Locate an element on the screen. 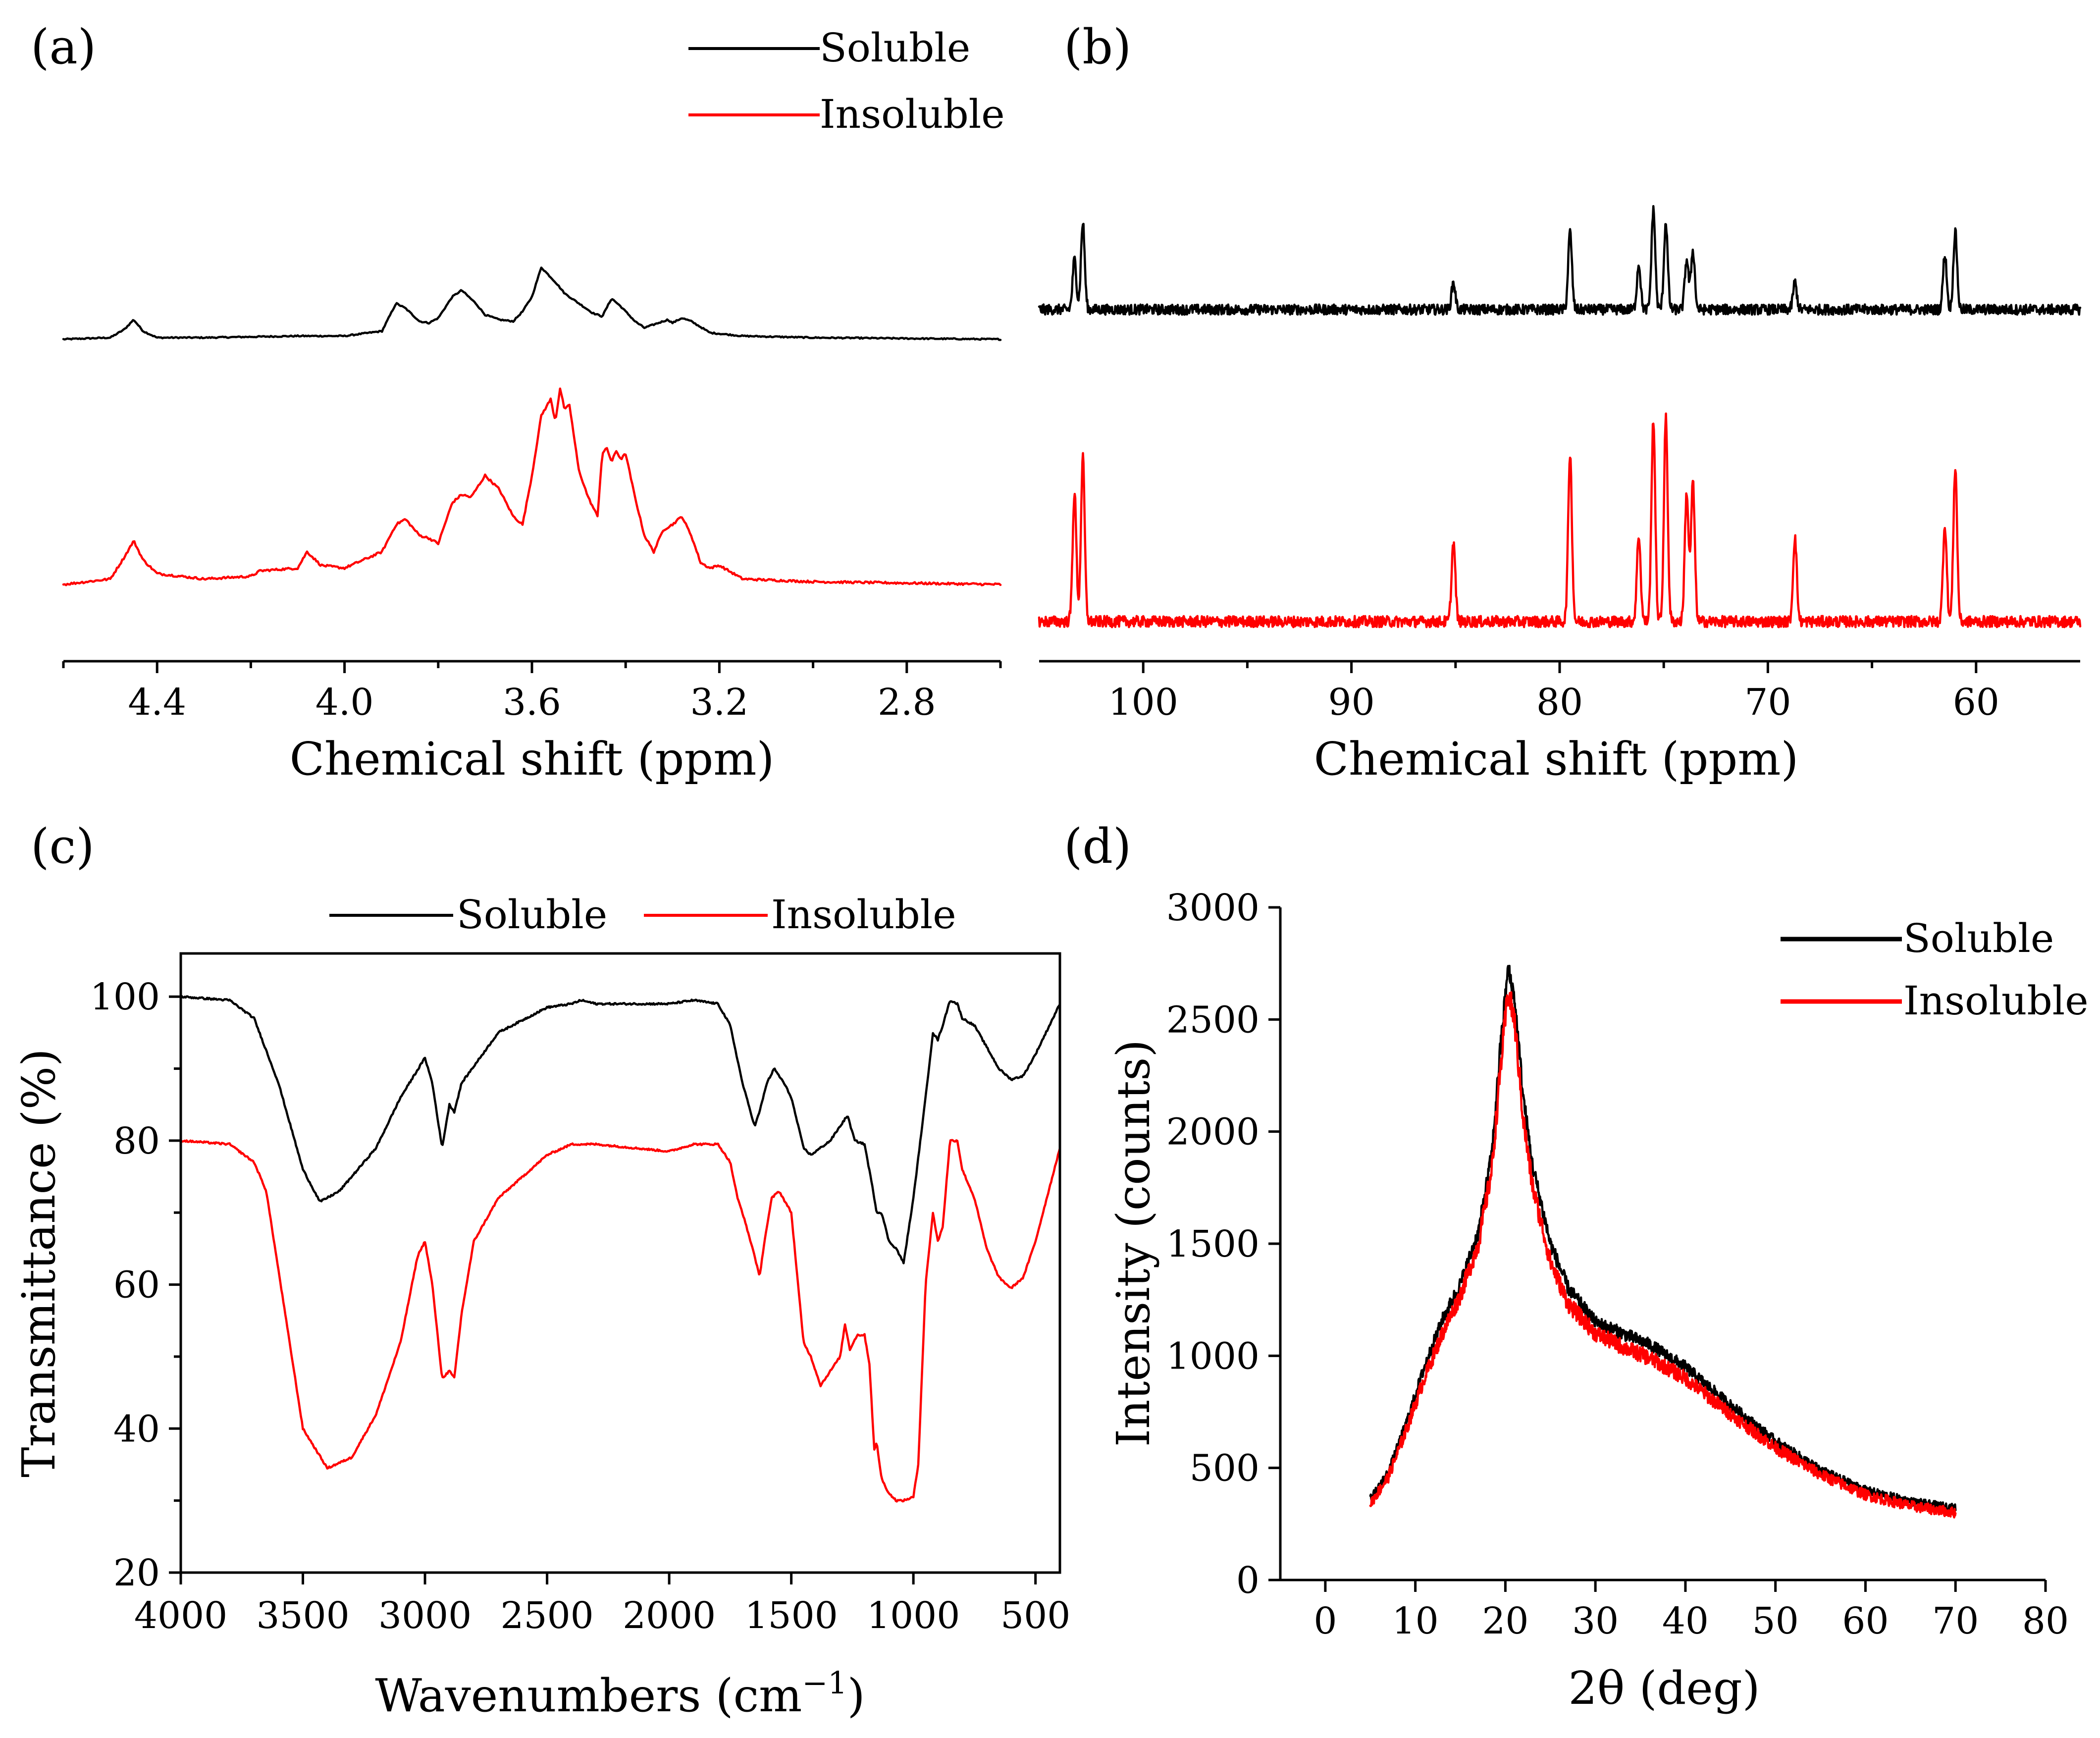 This screenshot has height=1738, width=2100. panel-c-x-axis-title: Wavenumbers (cm−1) is located at coordinates (620, 1693).